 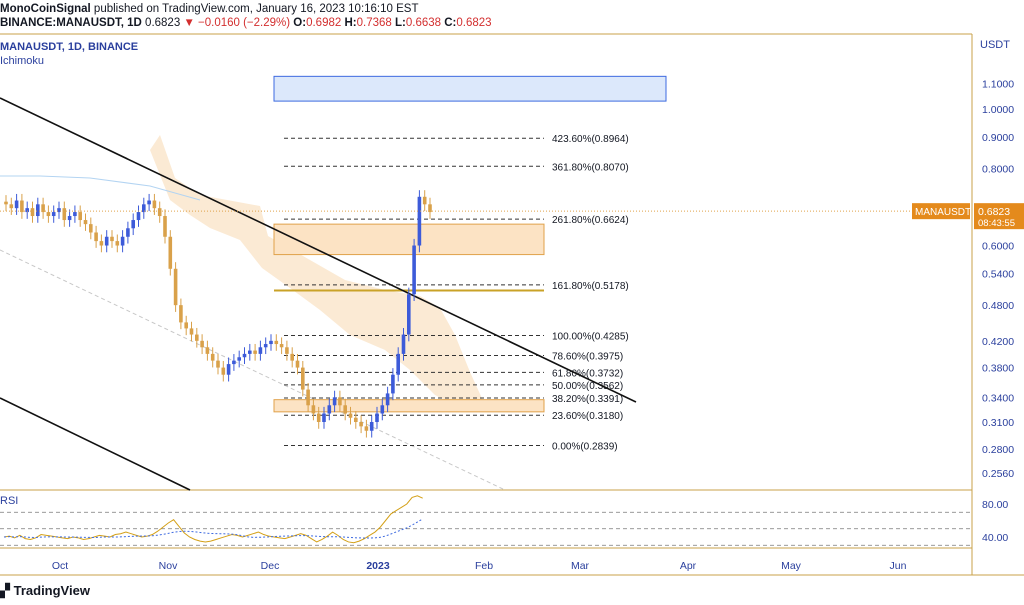 What do you see at coordinates (587, 373) in the screenshot?
I see `fib-label: 61.80%(0.3732)` at bounding box center [587, 373].